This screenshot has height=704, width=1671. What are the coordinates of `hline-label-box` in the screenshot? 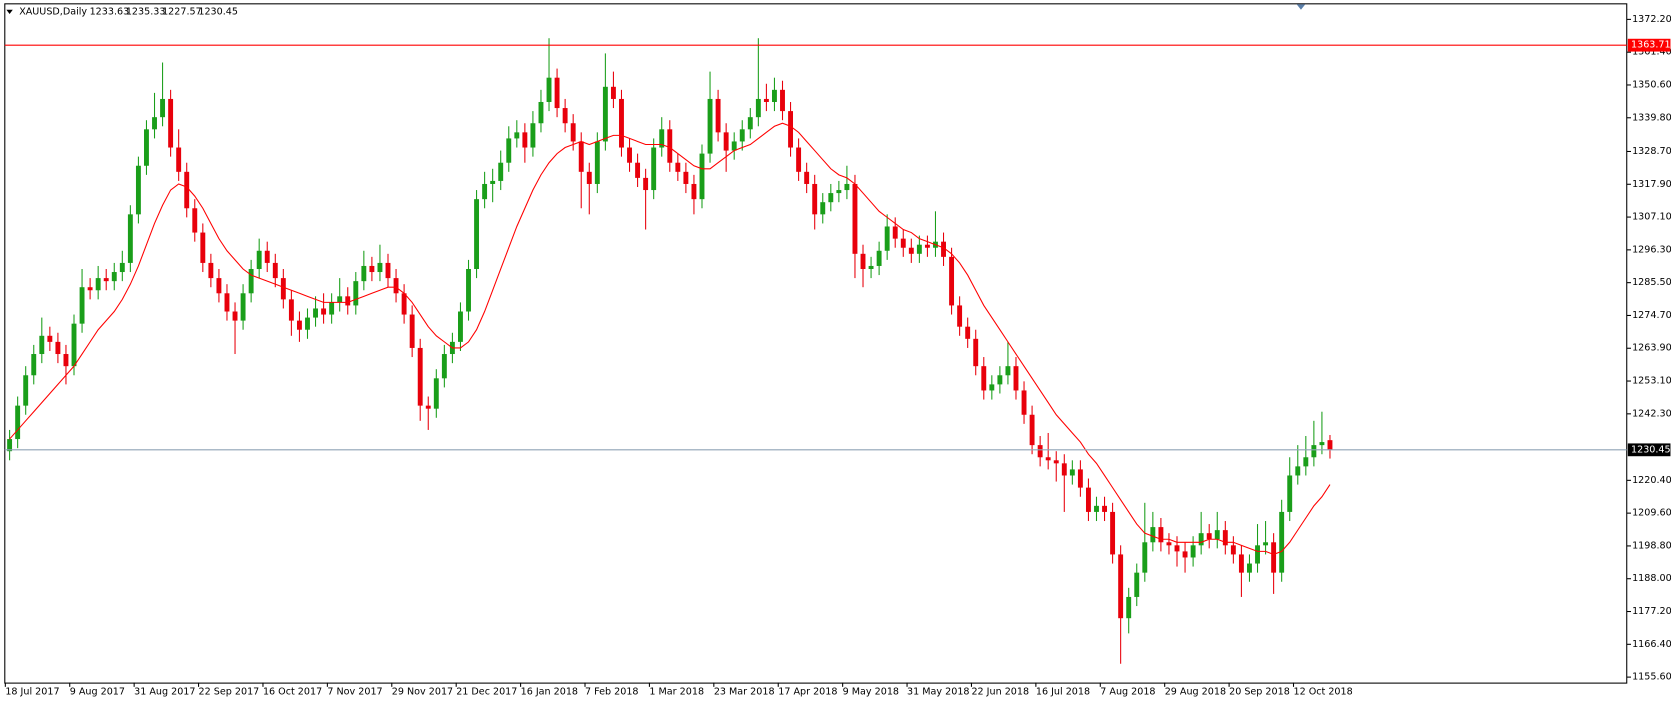 It's located at (1649, 45).